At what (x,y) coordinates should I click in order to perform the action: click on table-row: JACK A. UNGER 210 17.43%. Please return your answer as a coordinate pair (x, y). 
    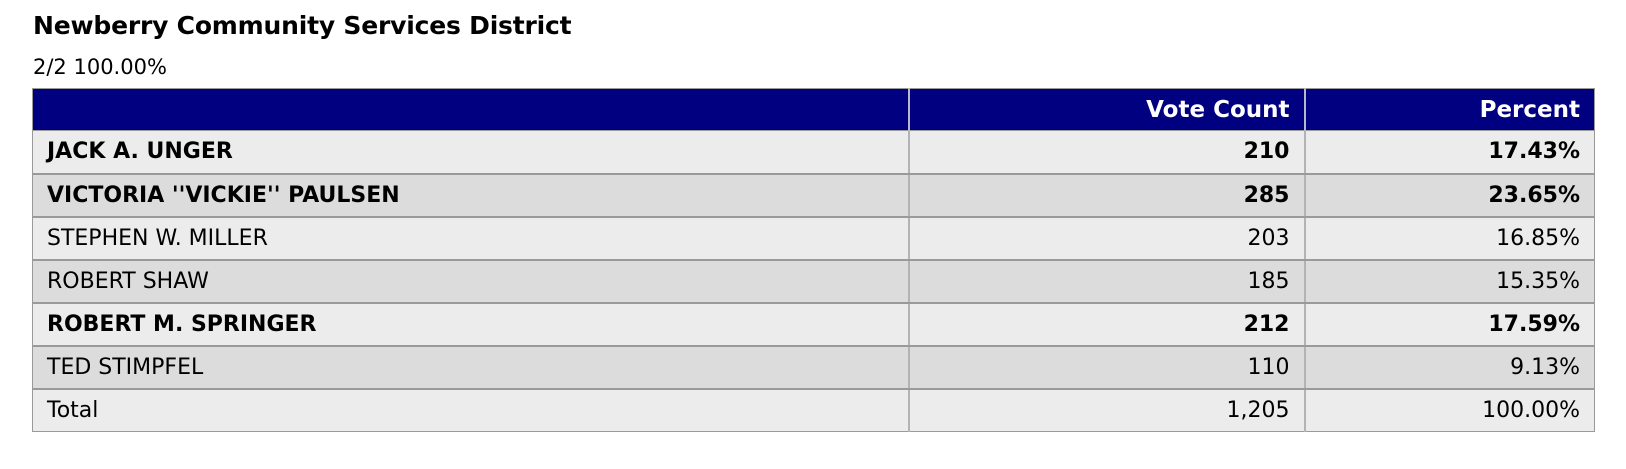
    Looking at the image, I should click on (813, 152).